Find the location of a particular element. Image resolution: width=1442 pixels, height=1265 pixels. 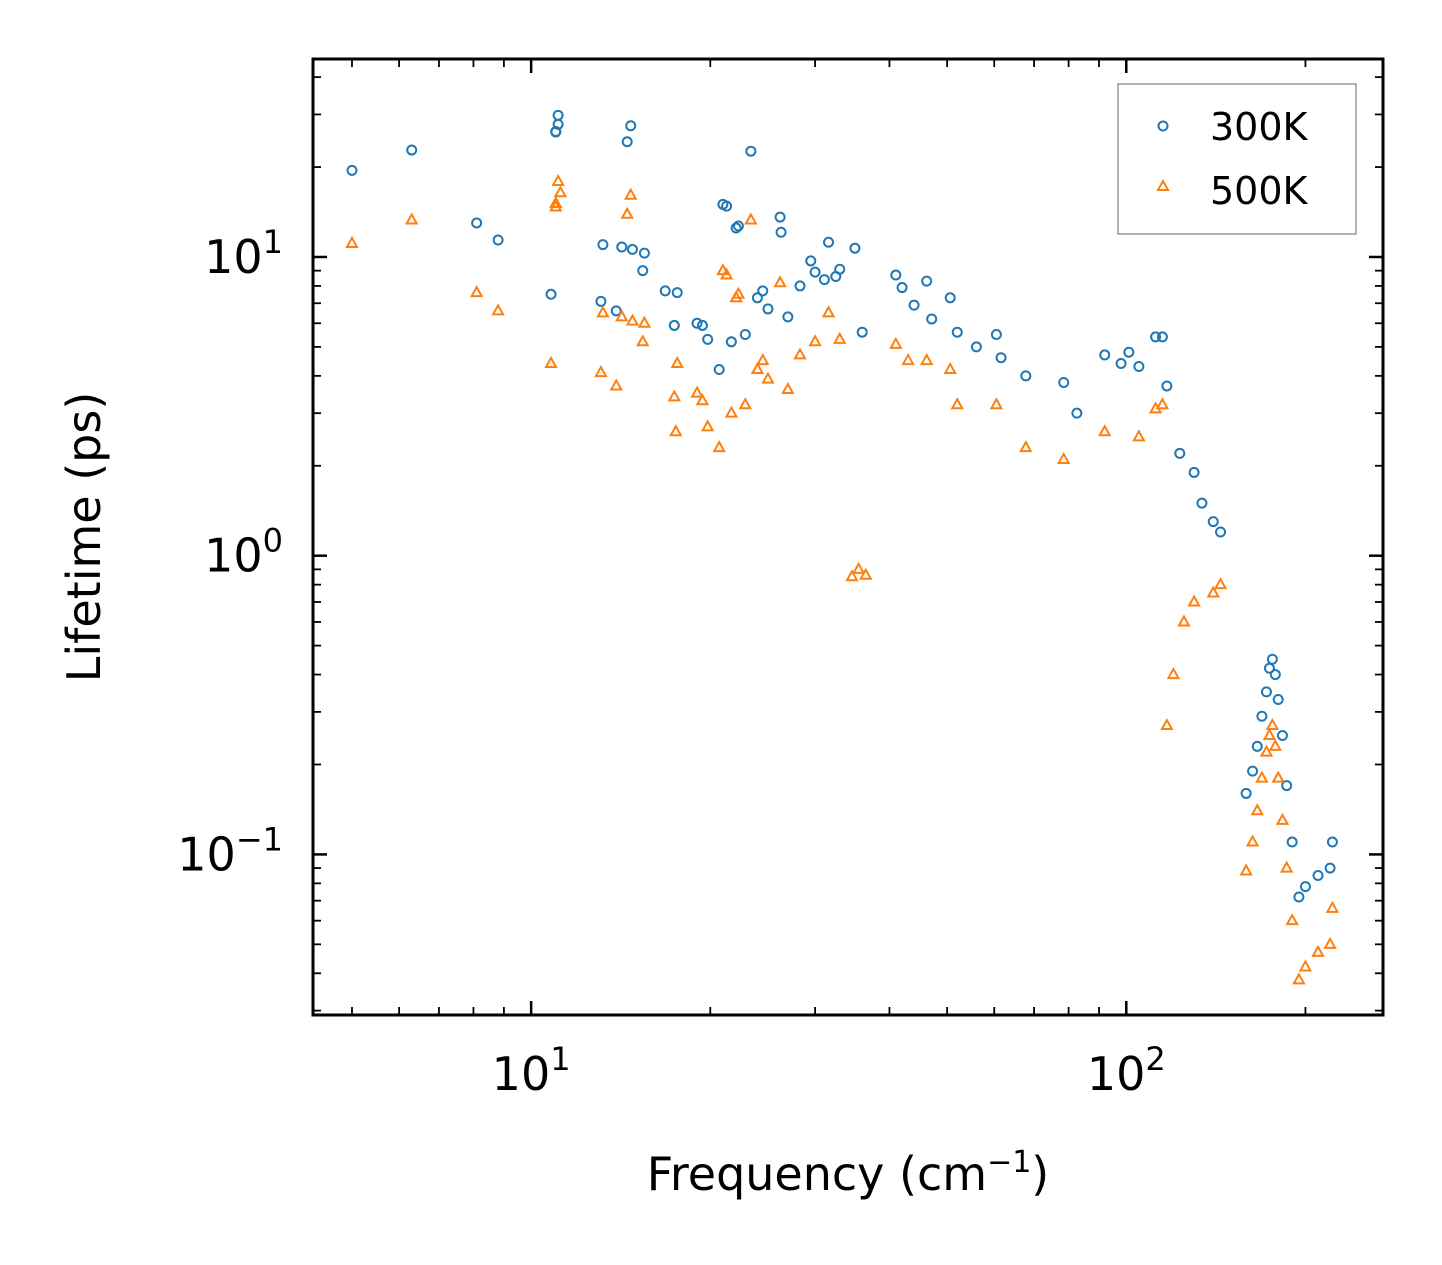

x-axis-label-superscript: −1 is located at coordinates (1009, 1162).